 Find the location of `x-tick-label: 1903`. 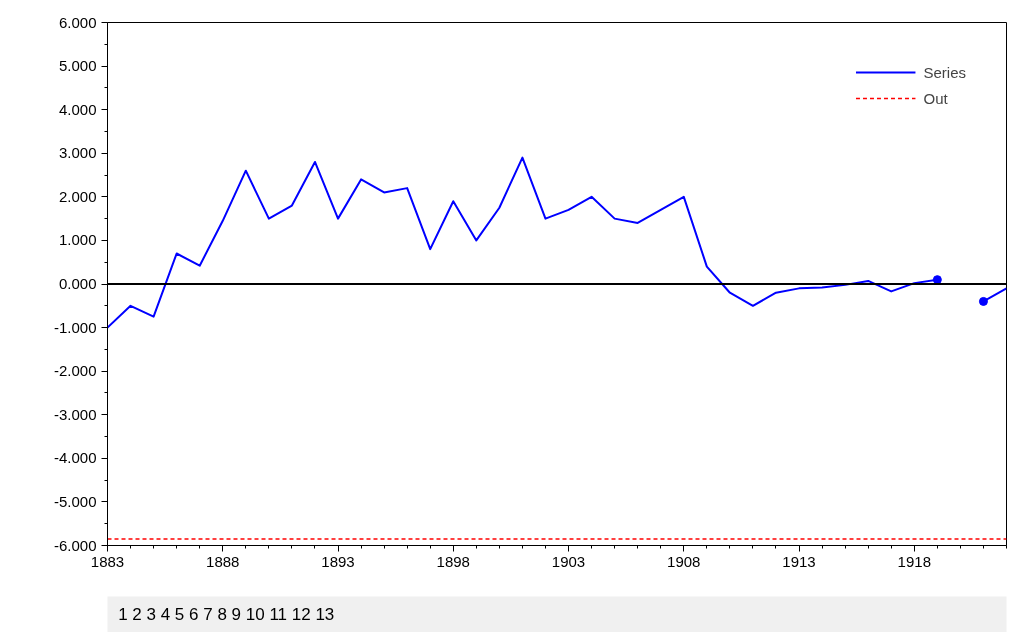

x-tick-label: 1903 is located at coordinates (568, 561).